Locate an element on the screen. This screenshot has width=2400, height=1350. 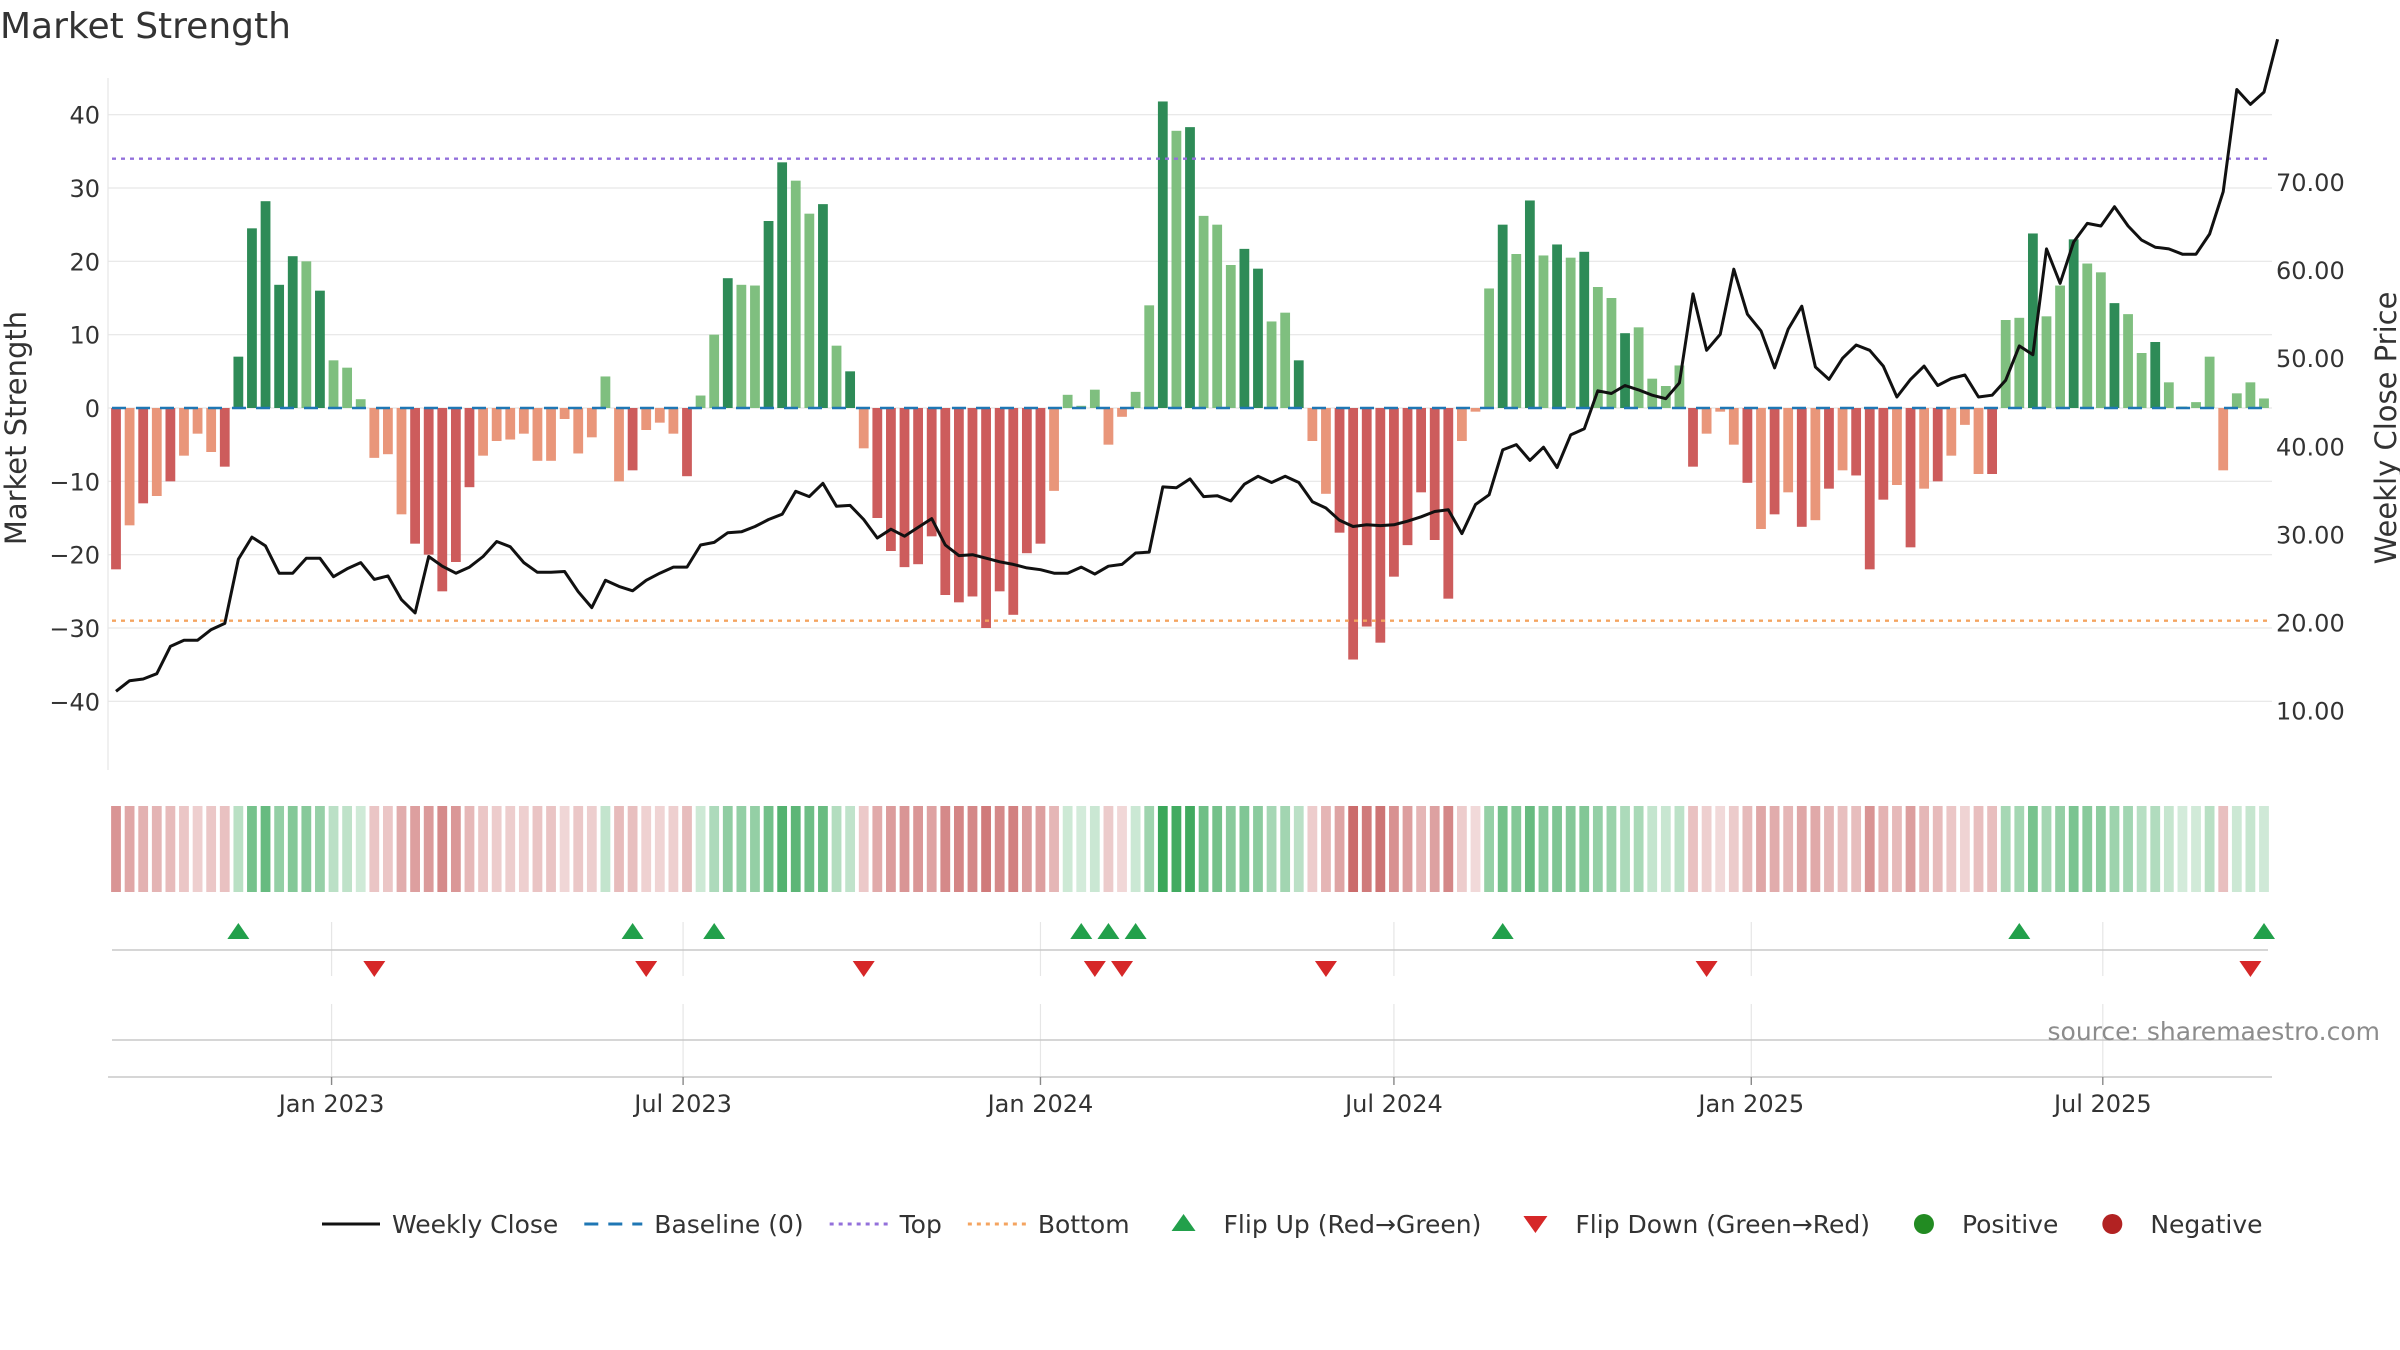
left-tick-label: 20 is located at coordinates (84, 262).